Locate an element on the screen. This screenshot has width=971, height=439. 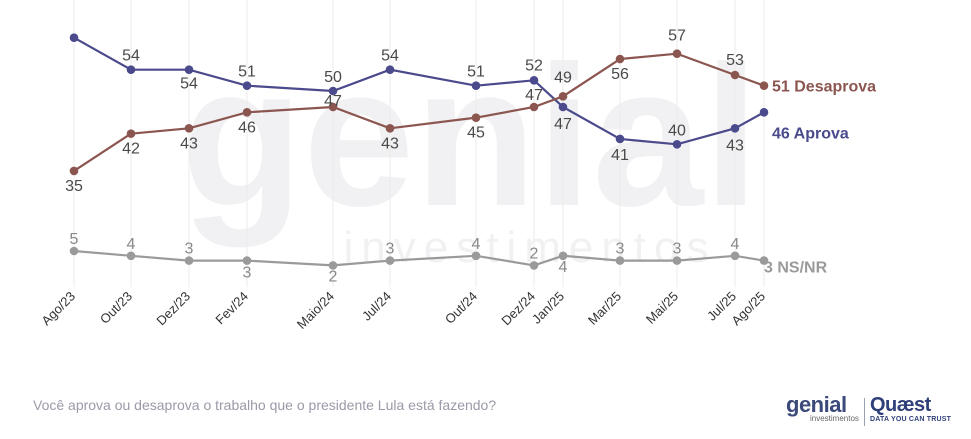
genial-logo-text: genial is located at coordinates (816, 404).